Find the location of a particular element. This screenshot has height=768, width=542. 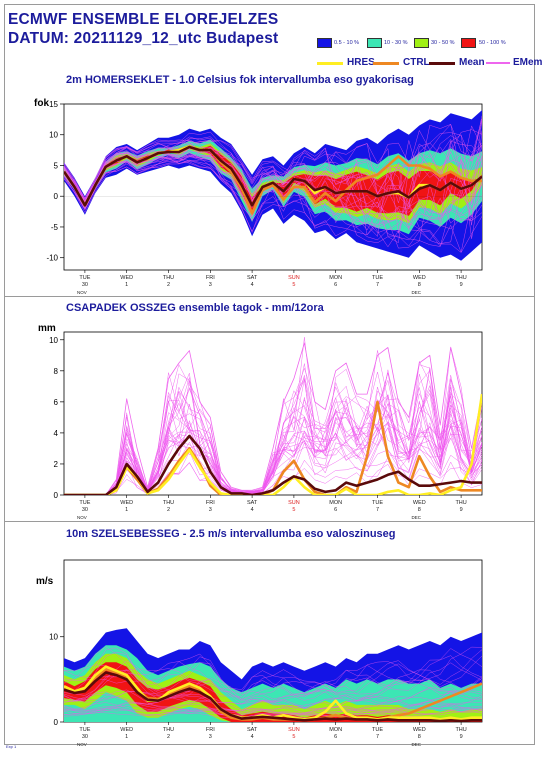

legend-line-hres is located at coordinates (330, 63).